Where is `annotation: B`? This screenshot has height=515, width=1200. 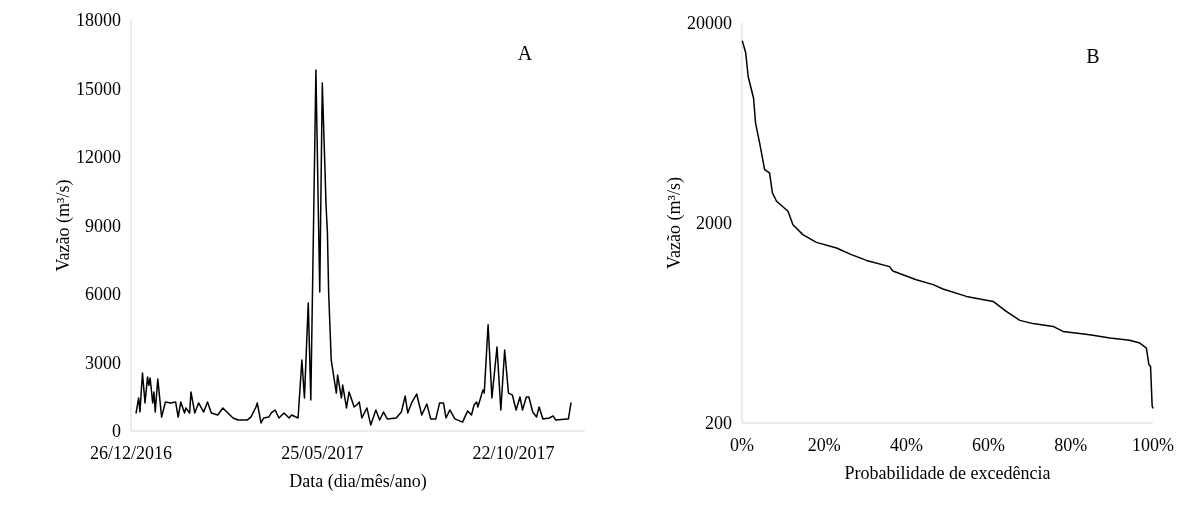 annotation: B is located at coordinates (1093, 56).